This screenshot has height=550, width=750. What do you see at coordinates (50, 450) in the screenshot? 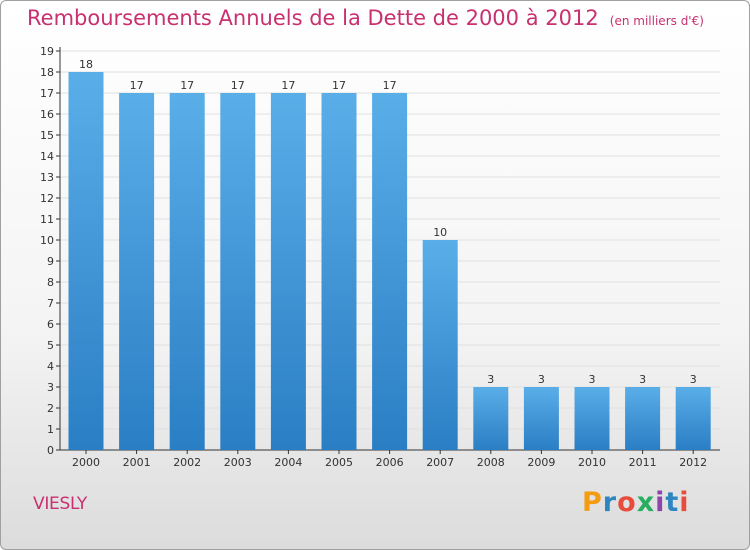
I see `y-tick-label: 0` at bounding box center [50, 450].